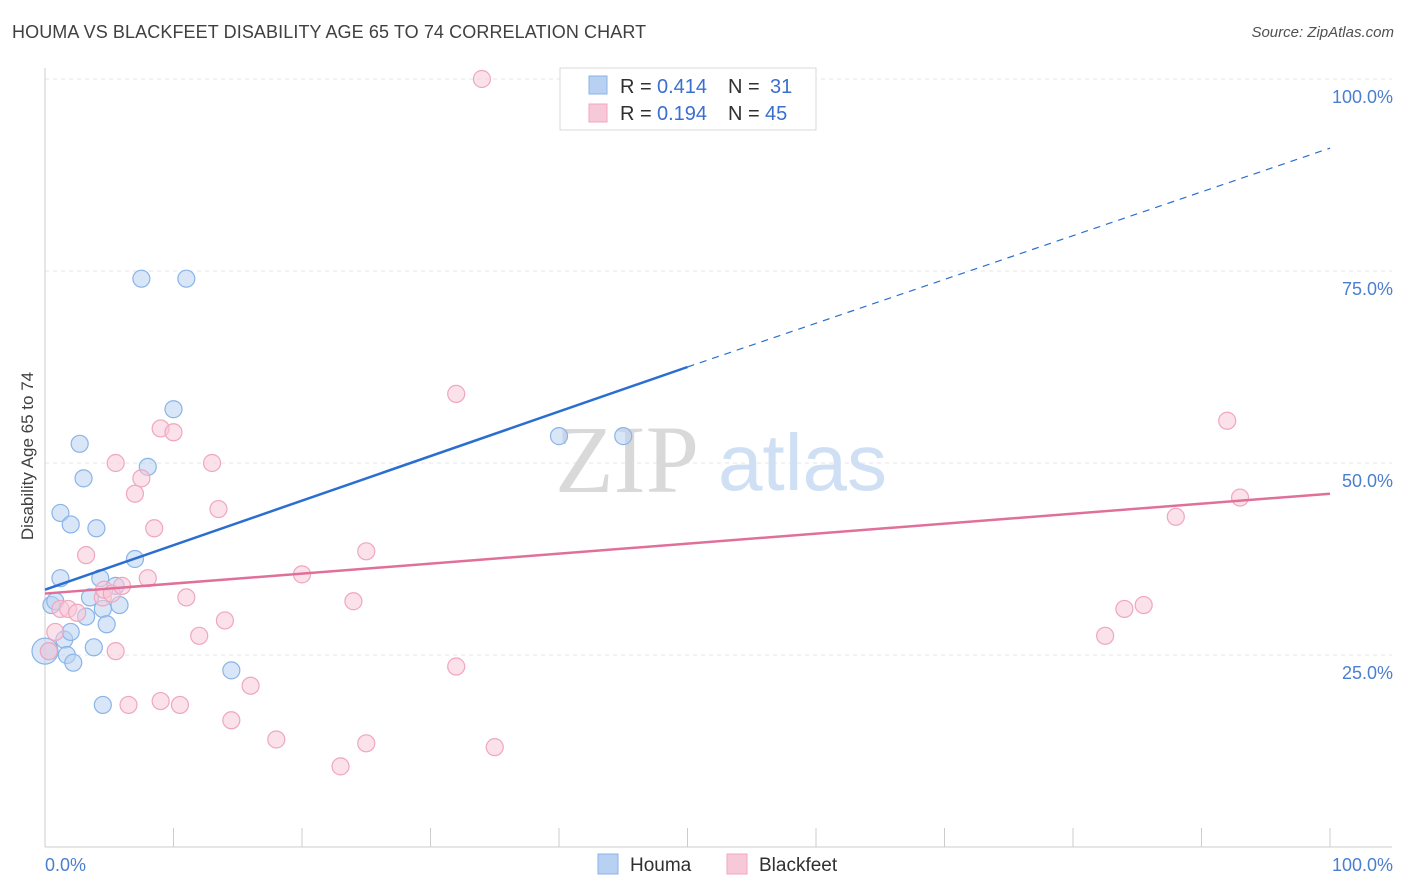  I want to click on legend-bottom-blackfeet-swatch, so click(737, 864).